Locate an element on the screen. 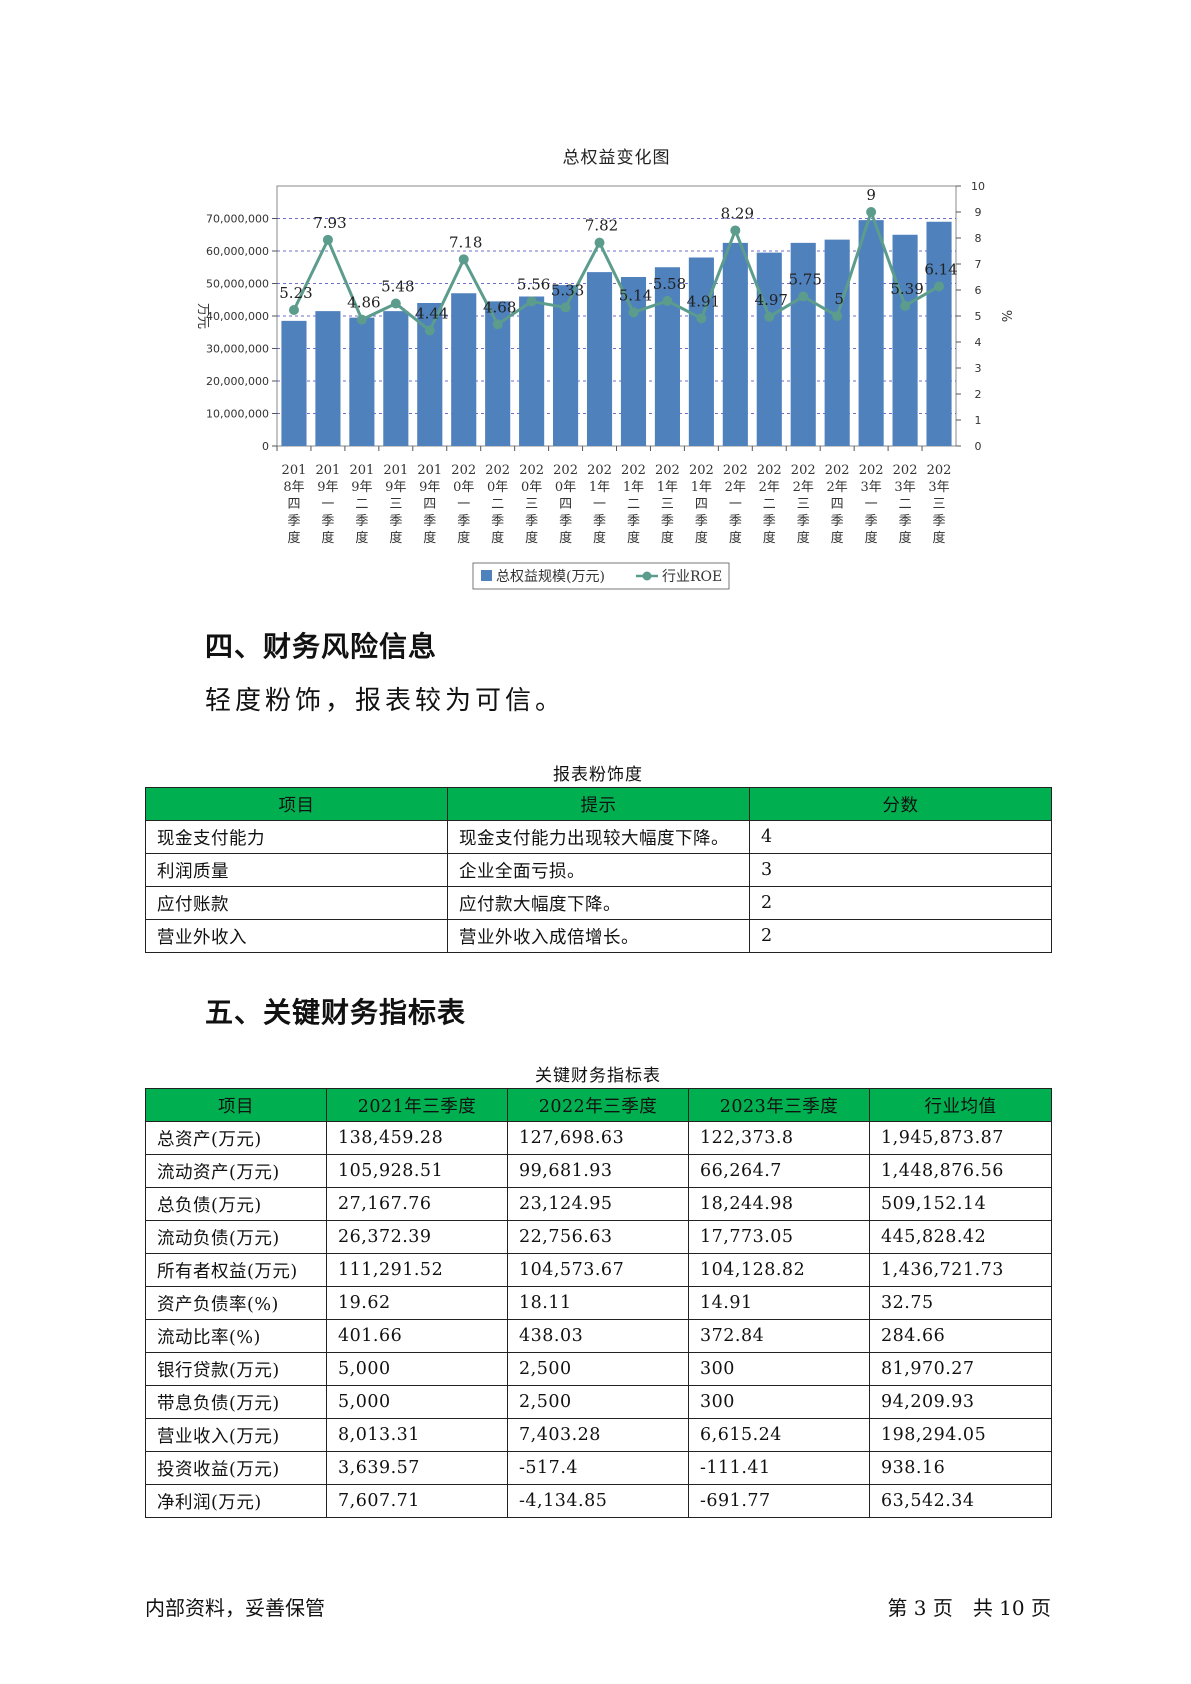 The width and height of the screenshot is (1191, 1684). table-cell: 122,373.8 is located at coordinates (779, 1138).